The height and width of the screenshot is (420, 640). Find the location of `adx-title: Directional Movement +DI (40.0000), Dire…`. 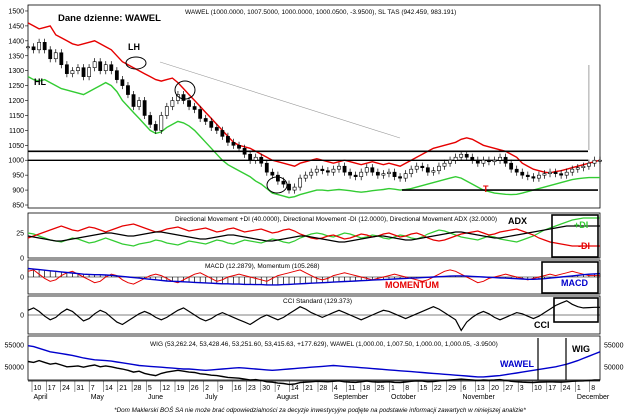

adx-title: Directional Movement +DI (40.0000), Dire… is located at coordinates (336, 219).